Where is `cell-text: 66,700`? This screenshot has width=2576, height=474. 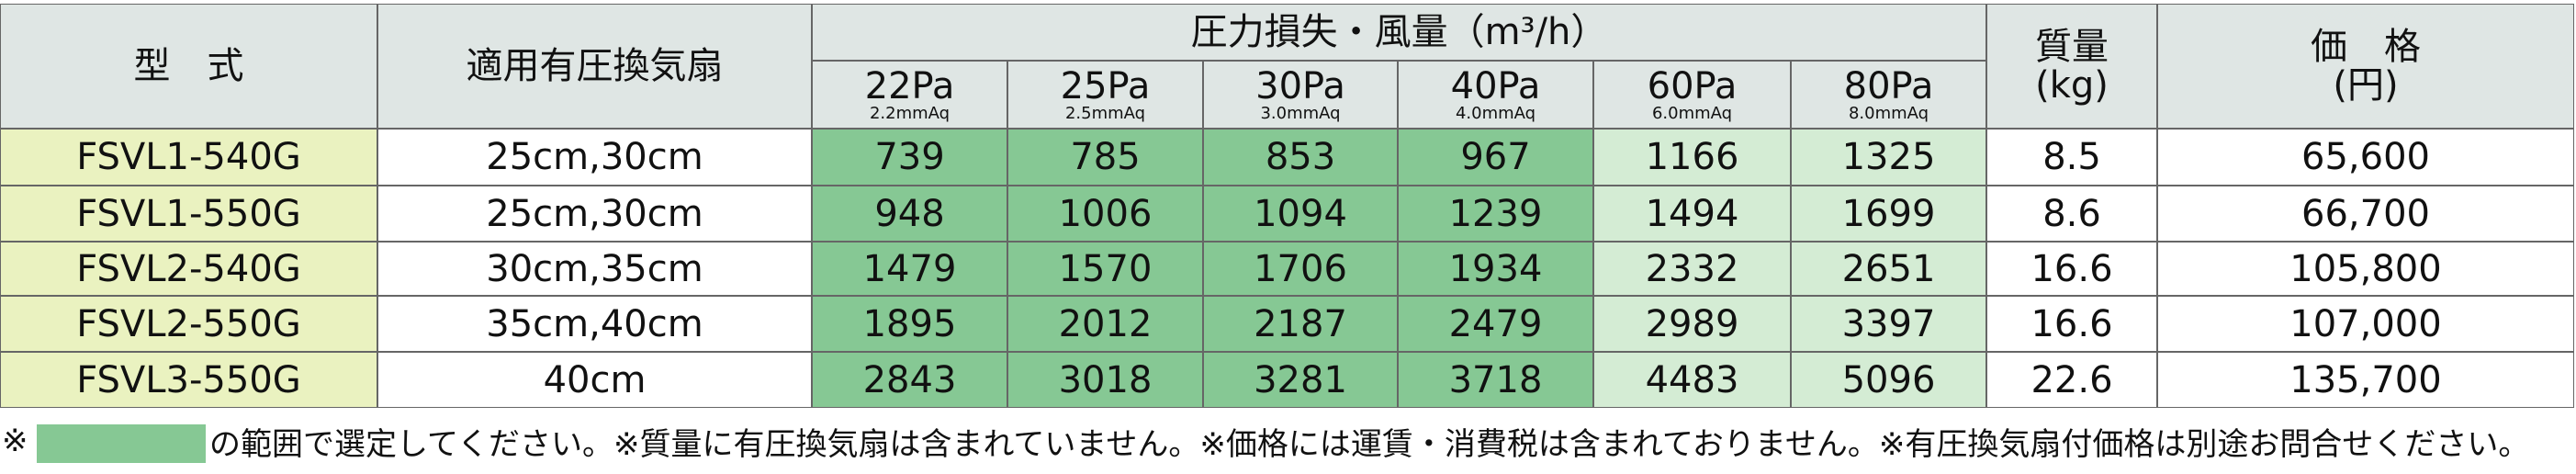
cell-text: 66,700 is located at coordinates (2365, 213).